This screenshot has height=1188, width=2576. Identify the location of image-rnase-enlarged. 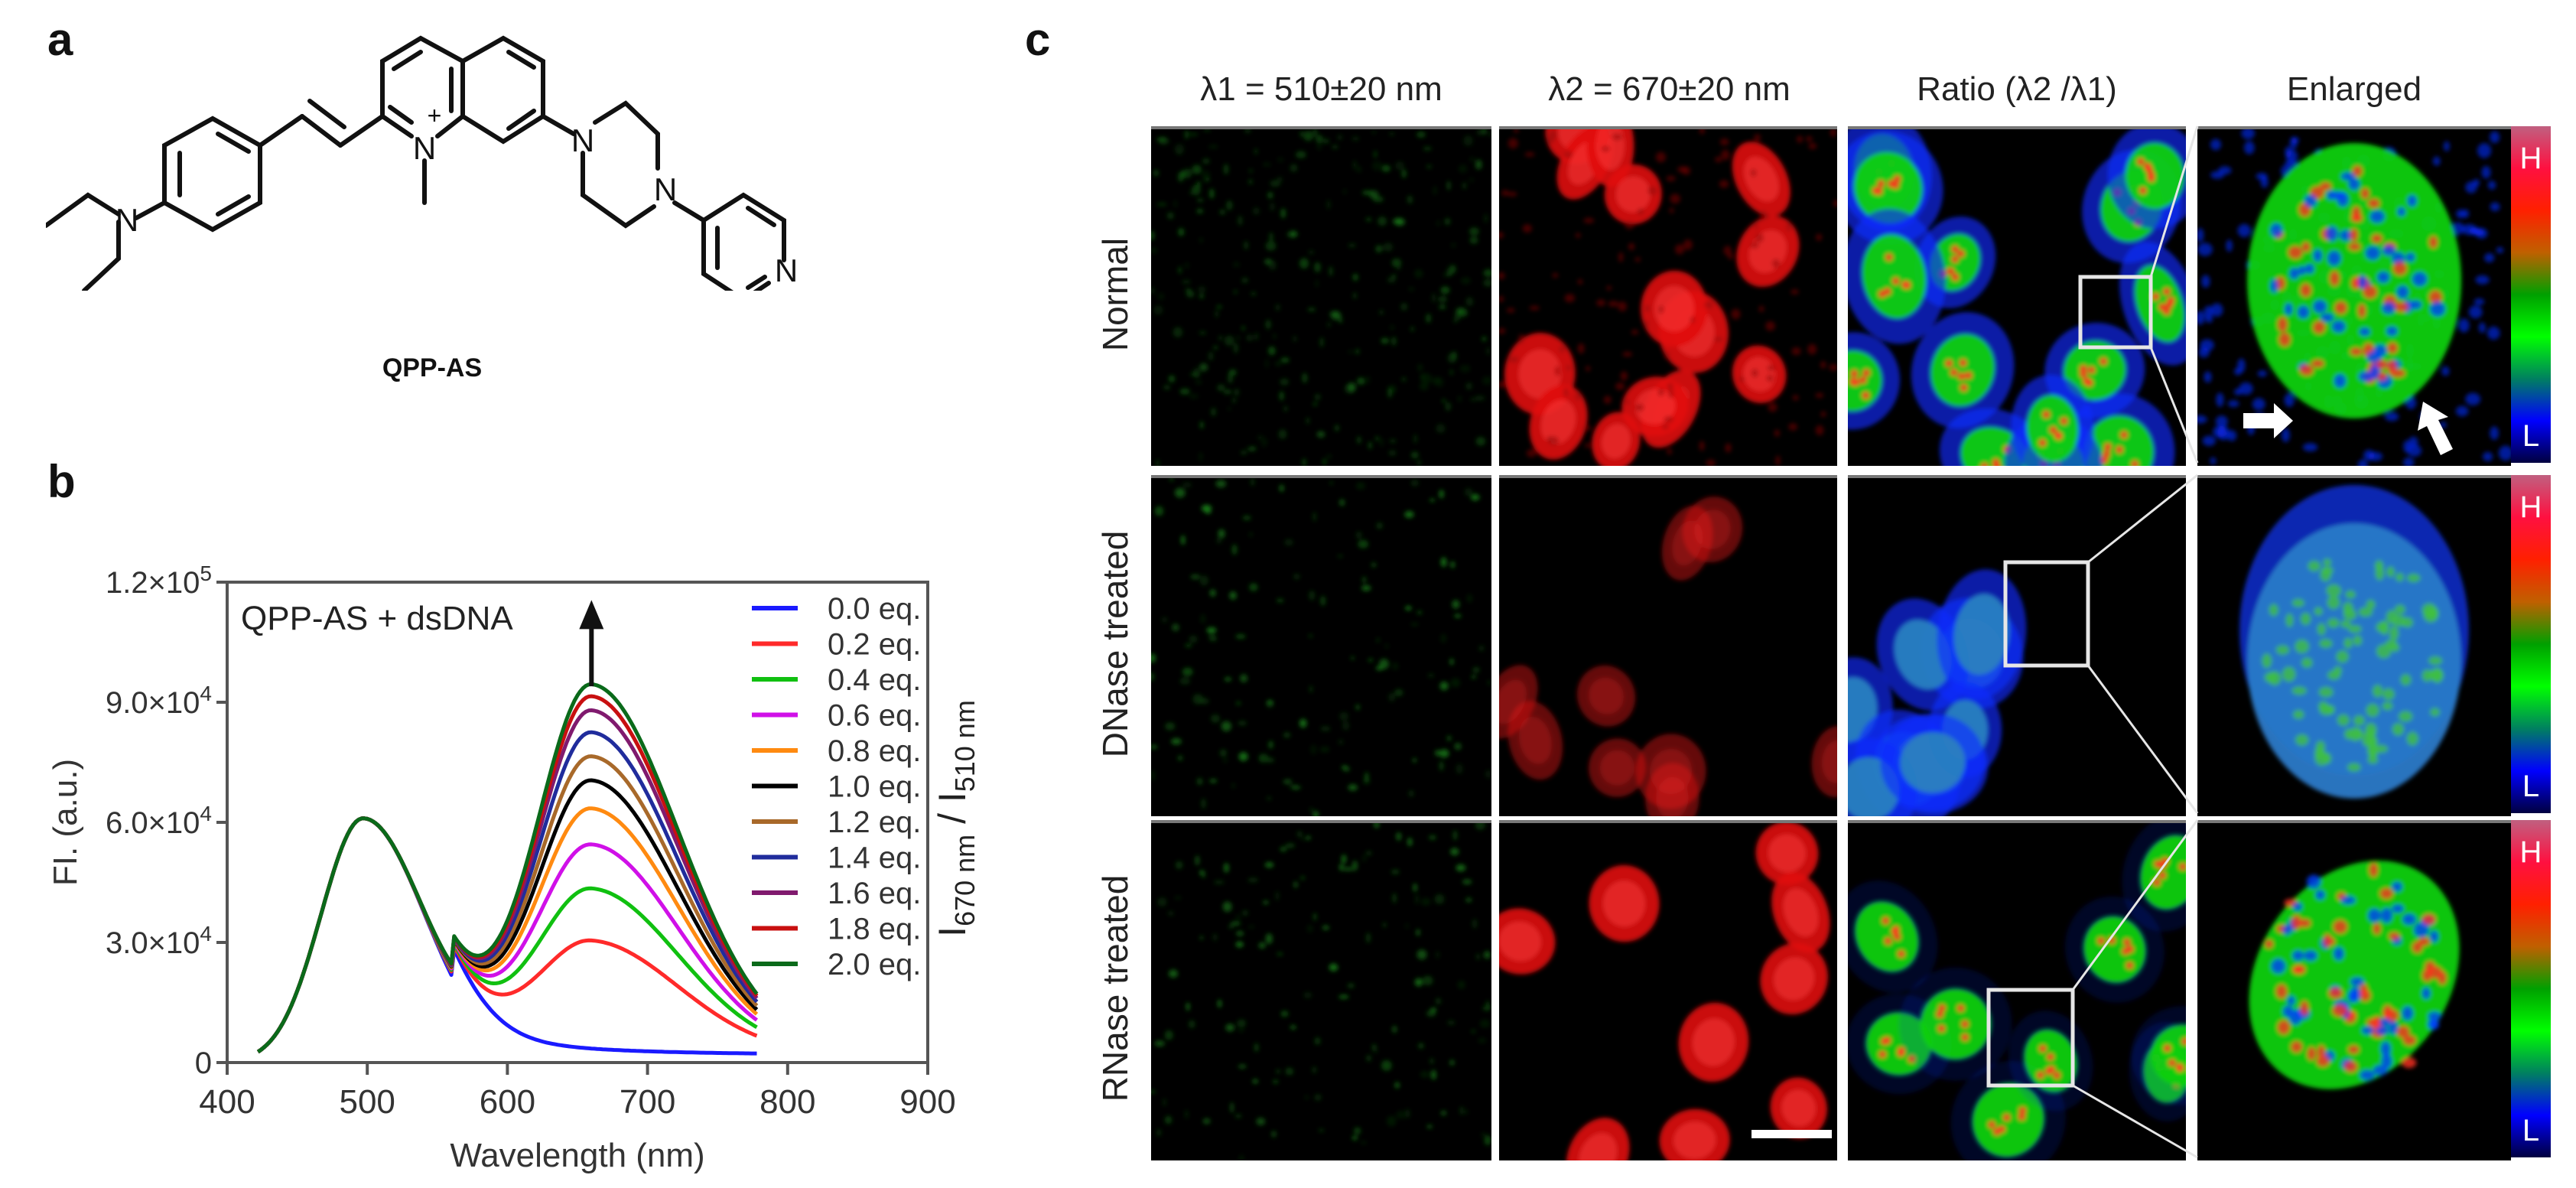
(2354, 990).